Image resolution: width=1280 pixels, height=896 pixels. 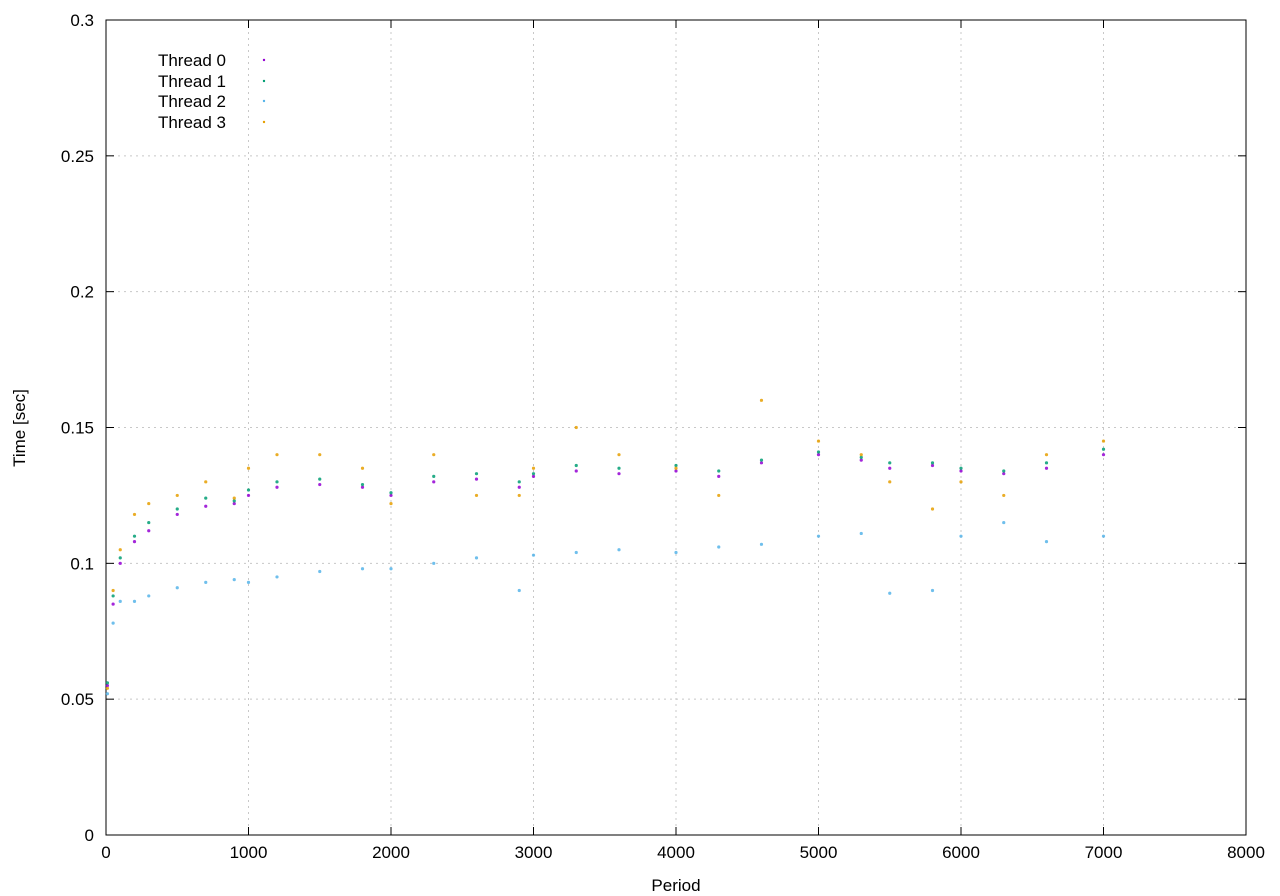 I want to click on x-tick-label: 0, so click(x=105, y=852).